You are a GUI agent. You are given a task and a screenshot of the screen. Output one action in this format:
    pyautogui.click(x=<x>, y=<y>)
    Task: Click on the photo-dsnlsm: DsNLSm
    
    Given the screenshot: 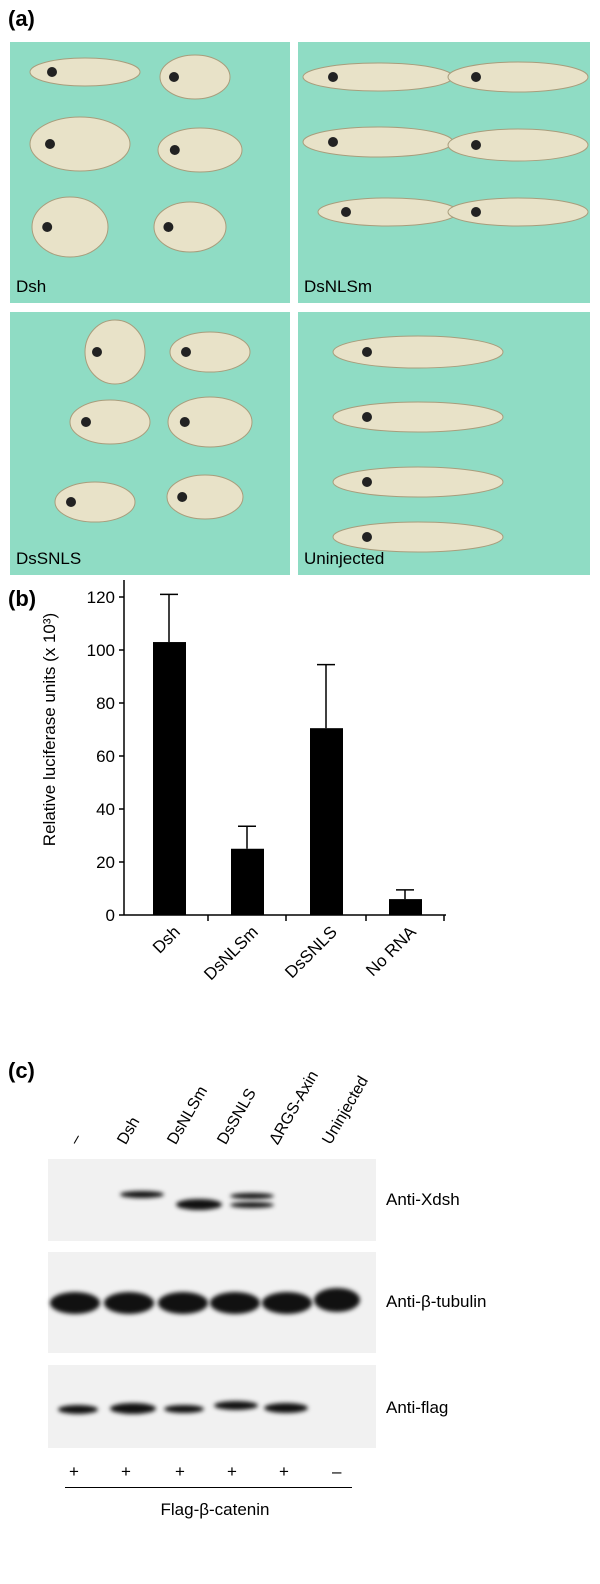 What is the action you would take?
    pyautogui.click(x=444, y=172)
    